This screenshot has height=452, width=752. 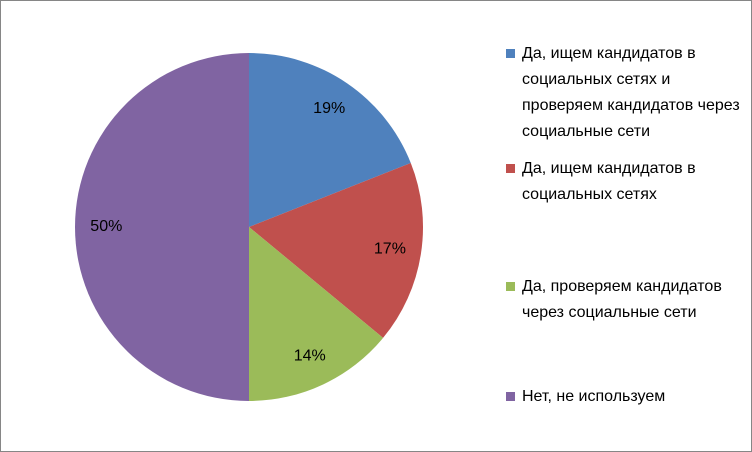 What do you see at coordinates (329, 108) in the screenshot?
I see `data-label: 19%` at bounding box center [329, 108].